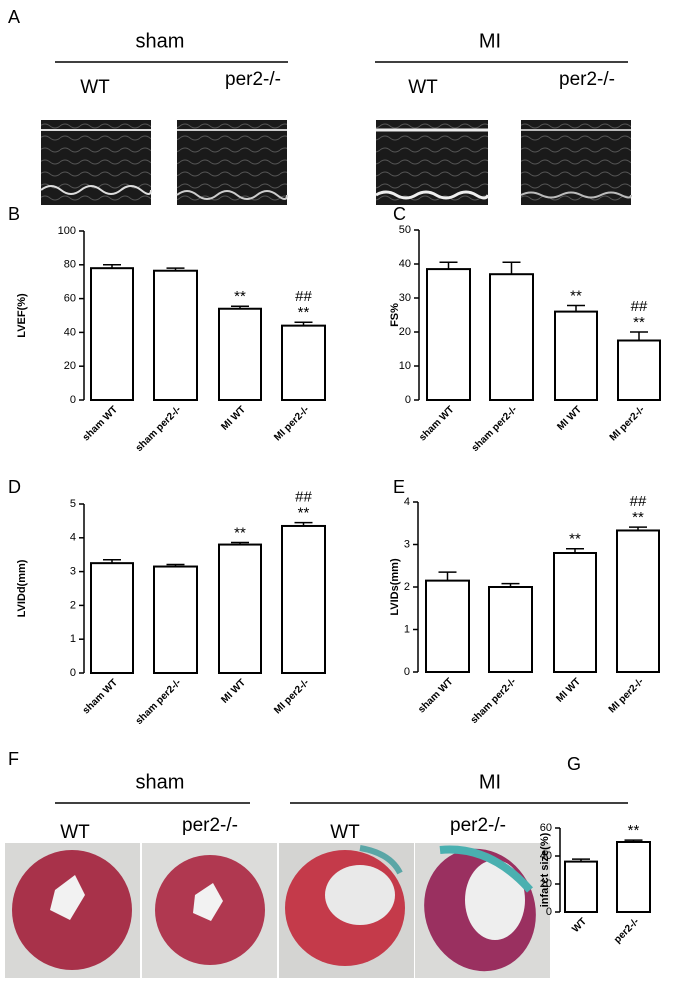 The height and width of the screenshot is (992, 697). Describe the element at coordinates (336, 162) in the screenshot. I see `echo-images` at that location.